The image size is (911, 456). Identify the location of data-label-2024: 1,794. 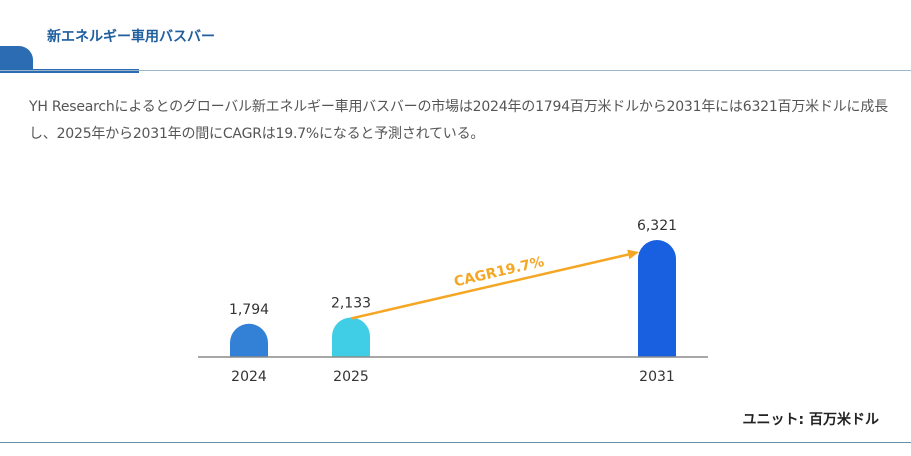
(249, 310).